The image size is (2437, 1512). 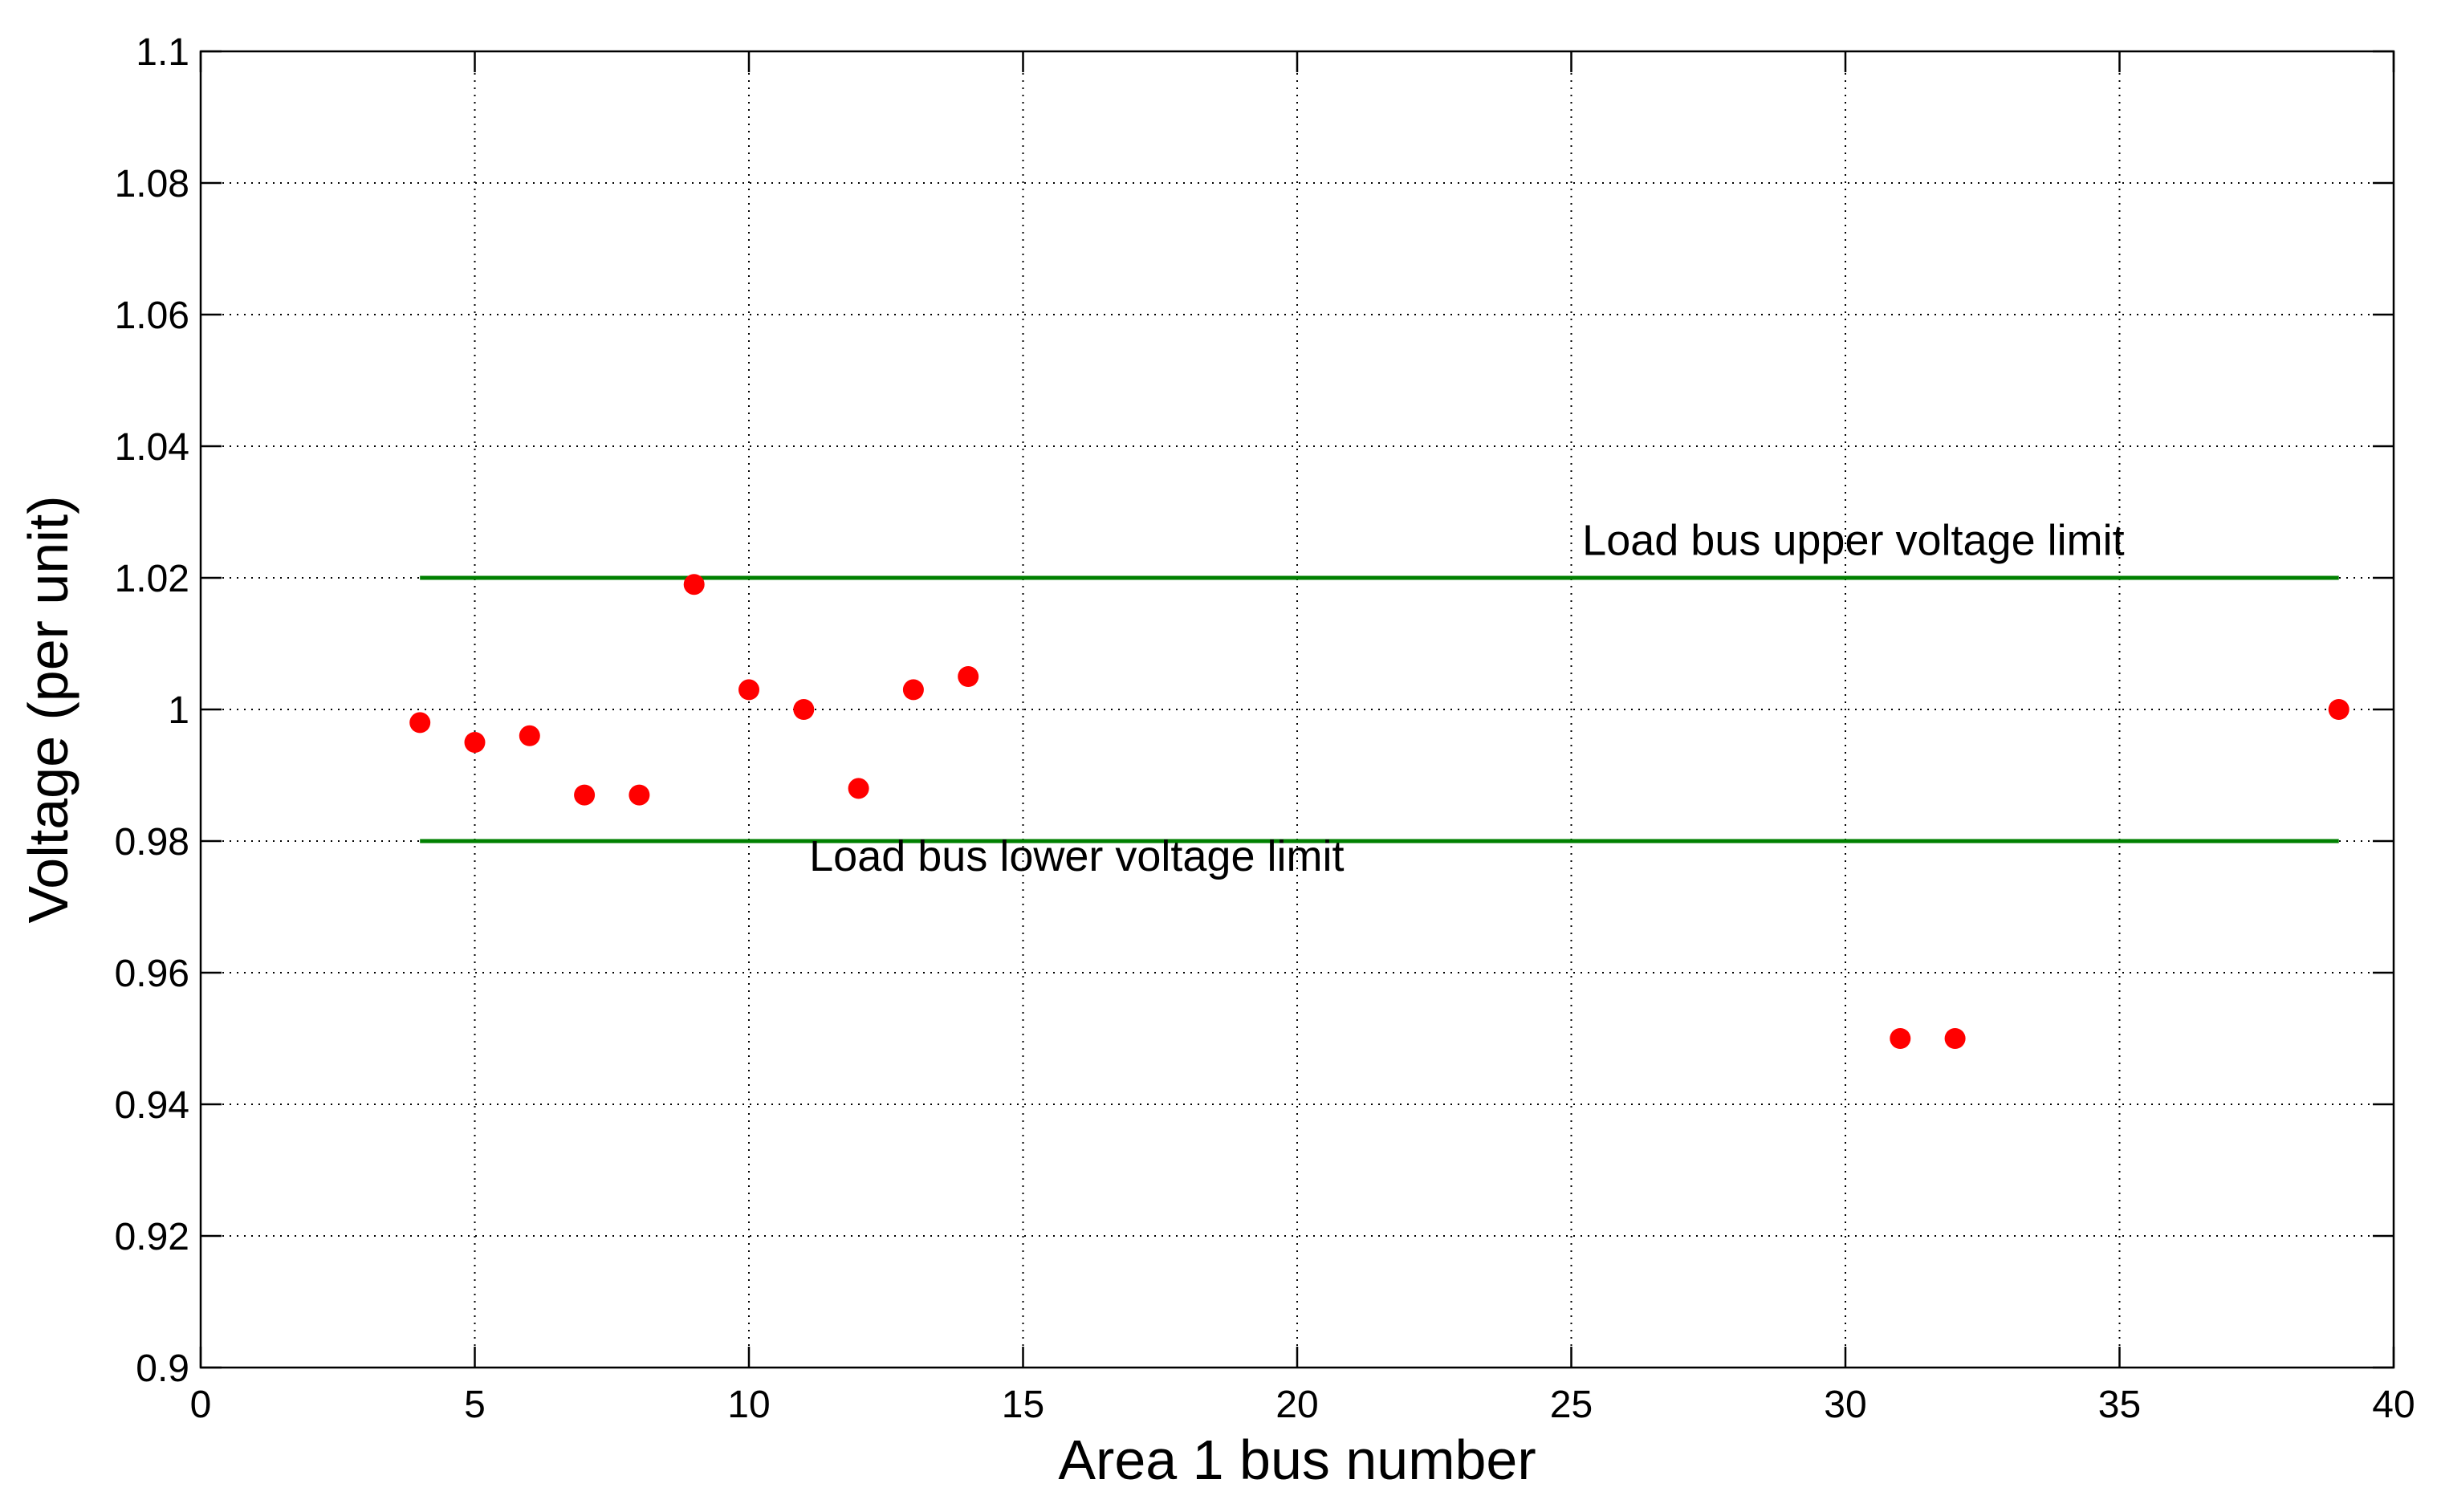 I want to click on x-tick-label: 25, so click(x=1571, y=1405).